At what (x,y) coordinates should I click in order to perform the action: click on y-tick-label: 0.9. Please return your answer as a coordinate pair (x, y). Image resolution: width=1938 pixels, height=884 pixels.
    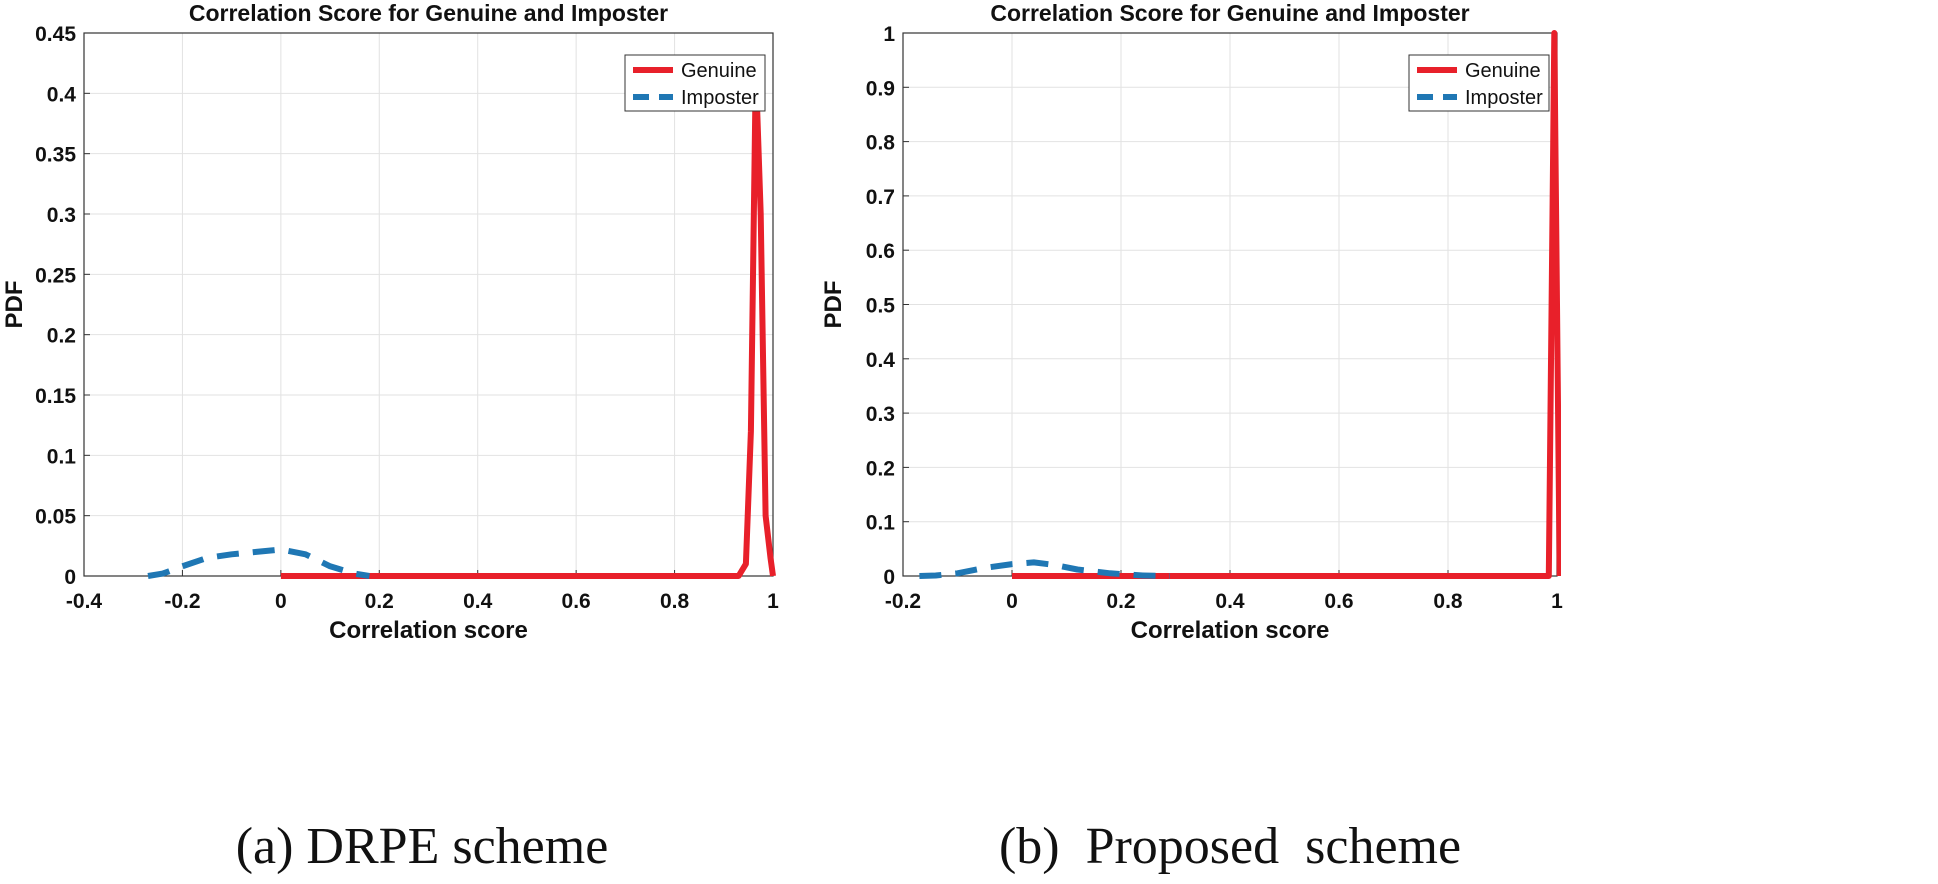
    Looking at the image, I should click on (880, 88).